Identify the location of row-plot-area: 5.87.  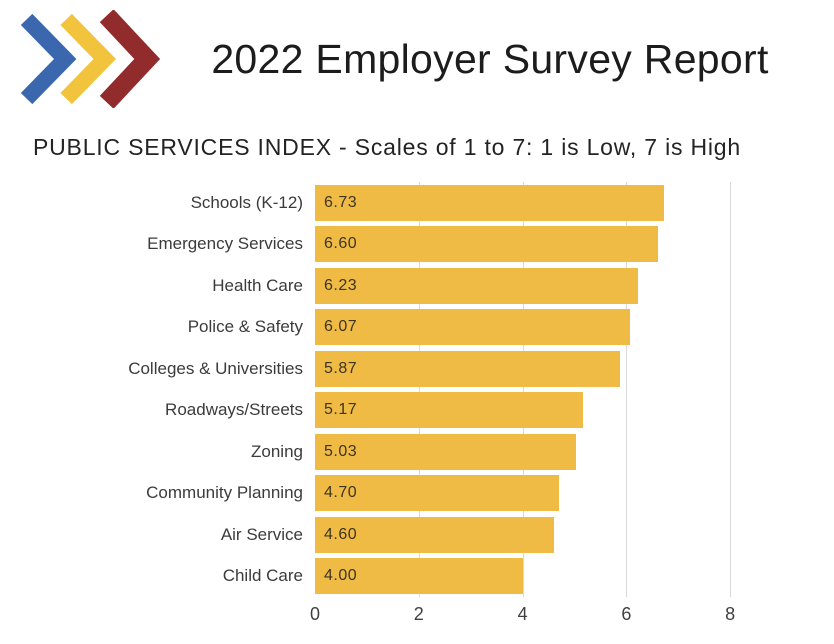
(574, 368).